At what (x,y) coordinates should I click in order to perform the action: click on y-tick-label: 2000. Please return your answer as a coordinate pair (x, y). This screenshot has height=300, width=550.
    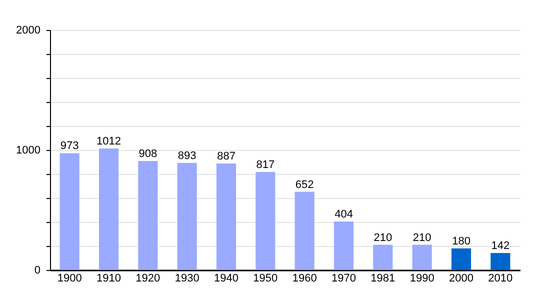
    Looking at the image, I should click on (28, 30).